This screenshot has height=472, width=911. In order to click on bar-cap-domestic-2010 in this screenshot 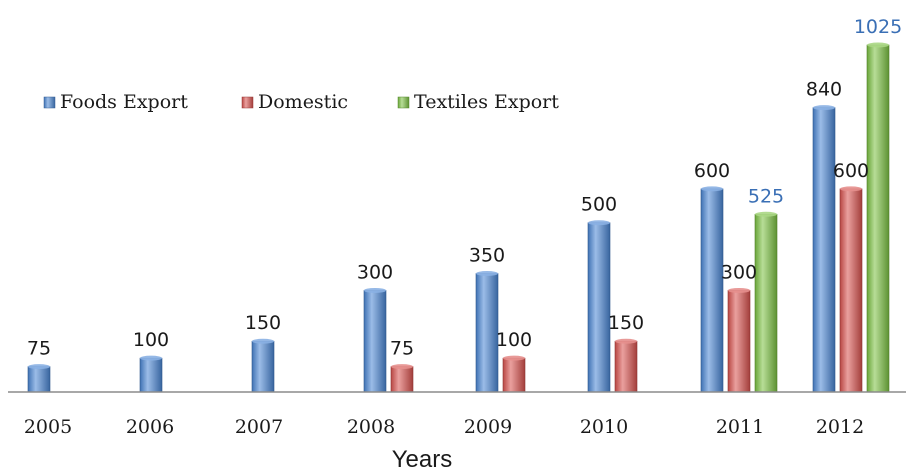, I will do `click(626, 341)`.